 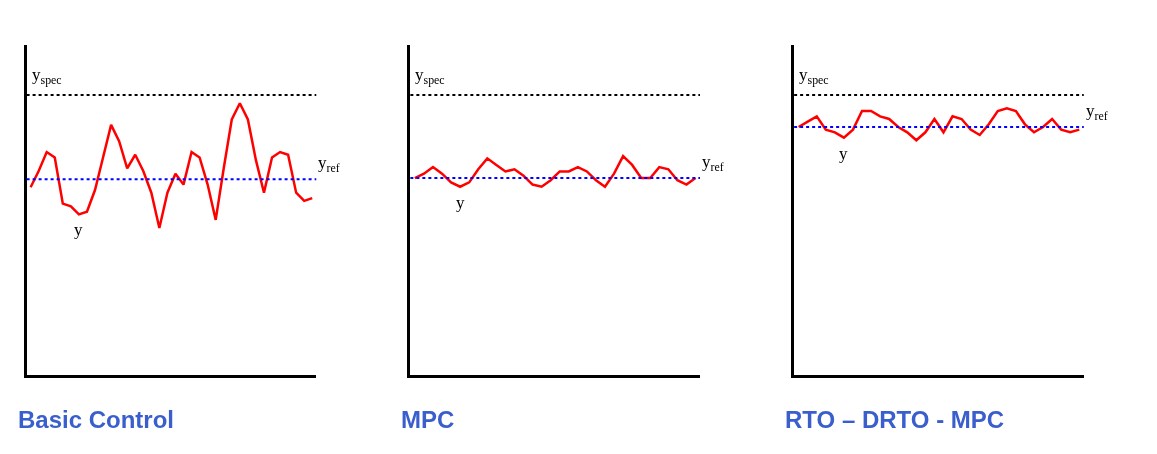 What do you see at coordinates (895, 419) in the screenshot?
I see `text: RTO – DRTO - MPC` at bounding box center [895, 419].